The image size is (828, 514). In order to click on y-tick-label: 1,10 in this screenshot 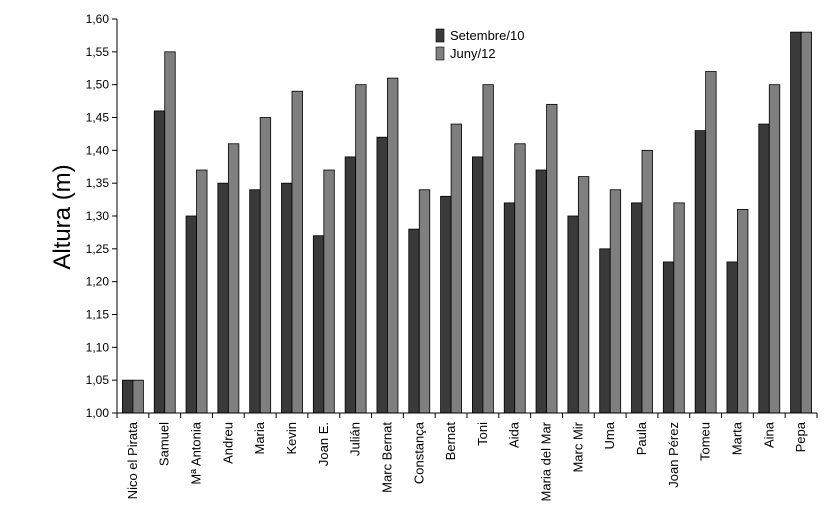, I will do `click(98, 347)`.